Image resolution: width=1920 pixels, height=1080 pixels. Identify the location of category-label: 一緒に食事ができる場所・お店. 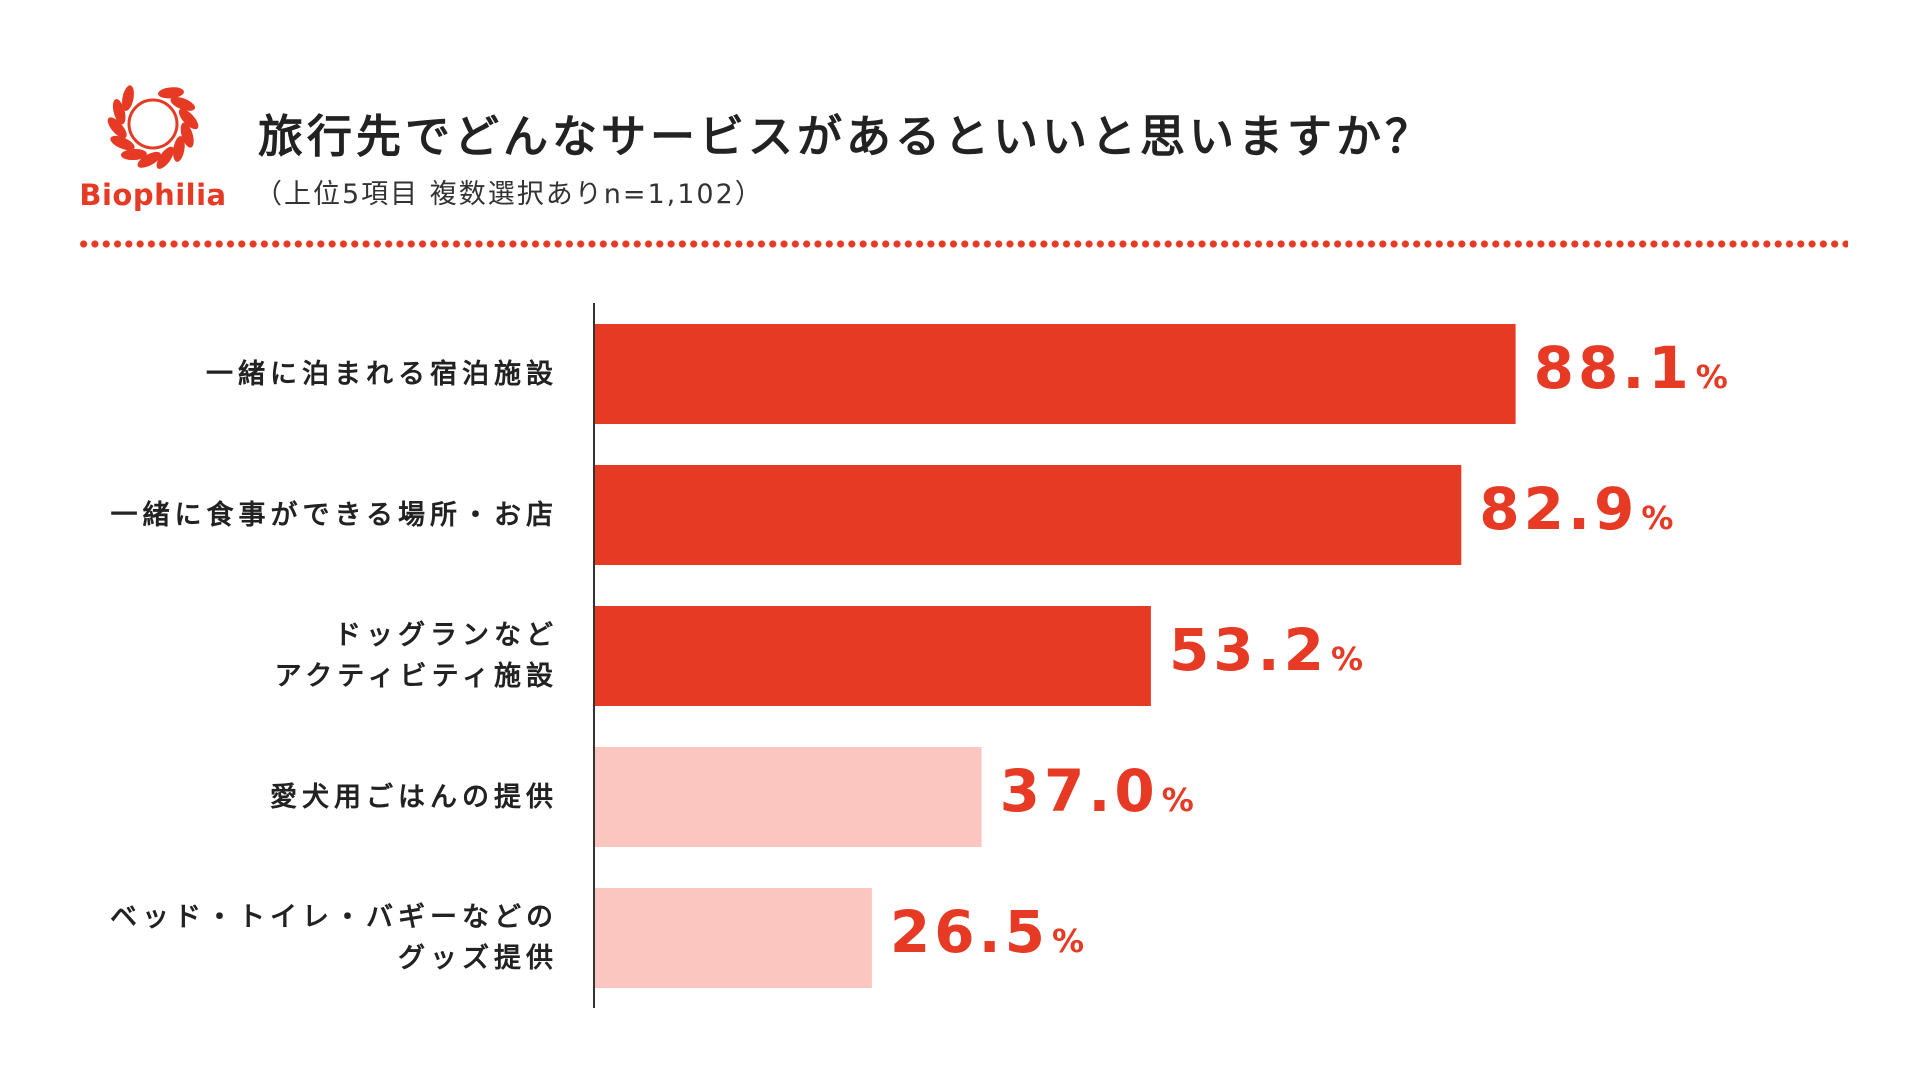
(334, 515).